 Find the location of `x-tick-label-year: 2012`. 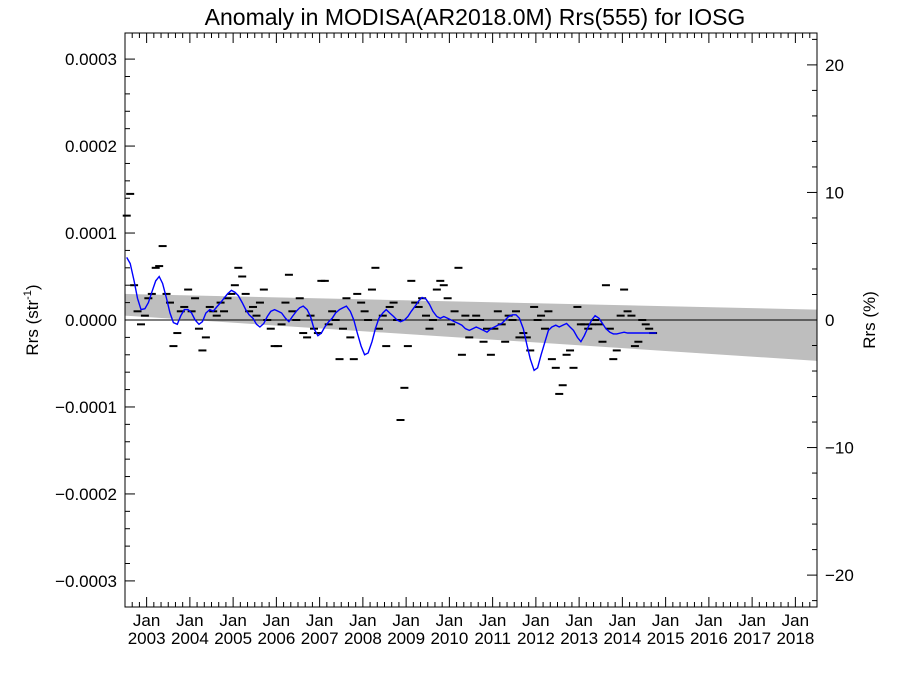

x-tick-label-year: 2012 is located at coordinates (536, 638).